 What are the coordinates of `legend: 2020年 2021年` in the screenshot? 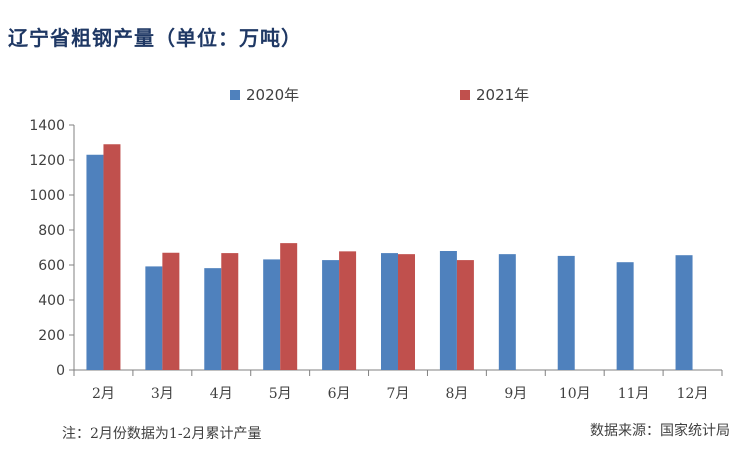 It's located at (375, 96).